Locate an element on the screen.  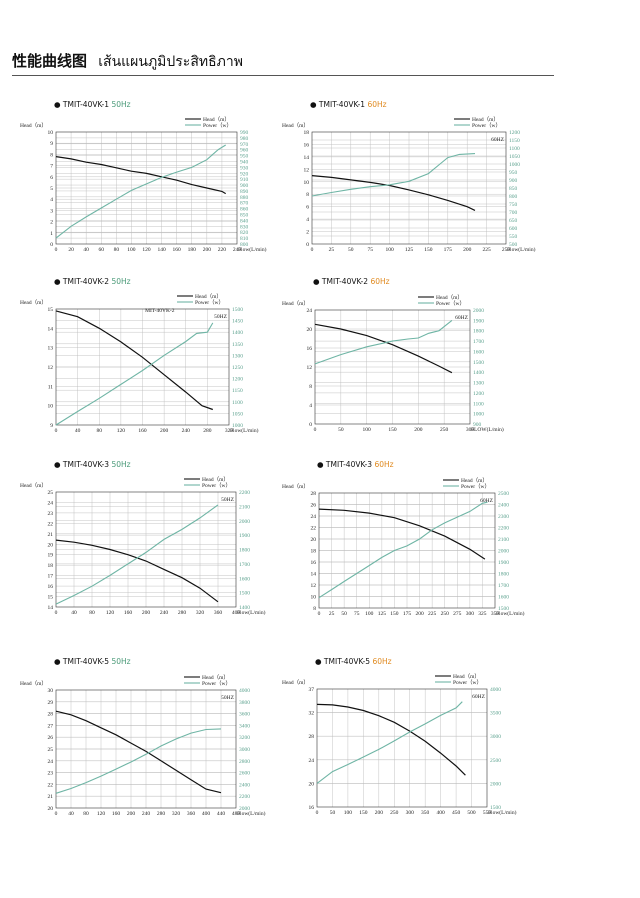
y2-tick-label: 1800 is located at coordinates (244, 551).